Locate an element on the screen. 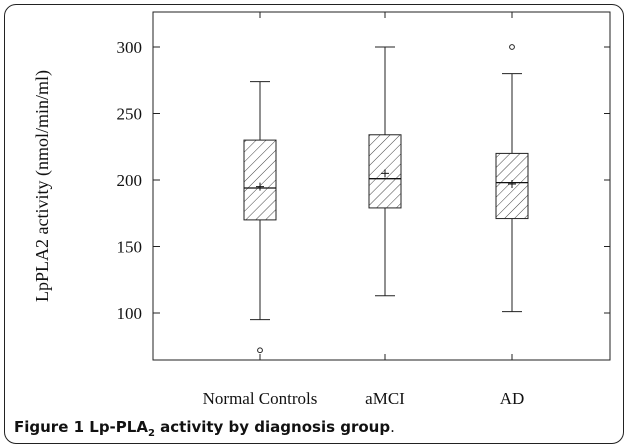 This screenshot has height=447, width=630. caption-prefix: Figure 1 Lp-PLA is located at coordinates (81, 427).